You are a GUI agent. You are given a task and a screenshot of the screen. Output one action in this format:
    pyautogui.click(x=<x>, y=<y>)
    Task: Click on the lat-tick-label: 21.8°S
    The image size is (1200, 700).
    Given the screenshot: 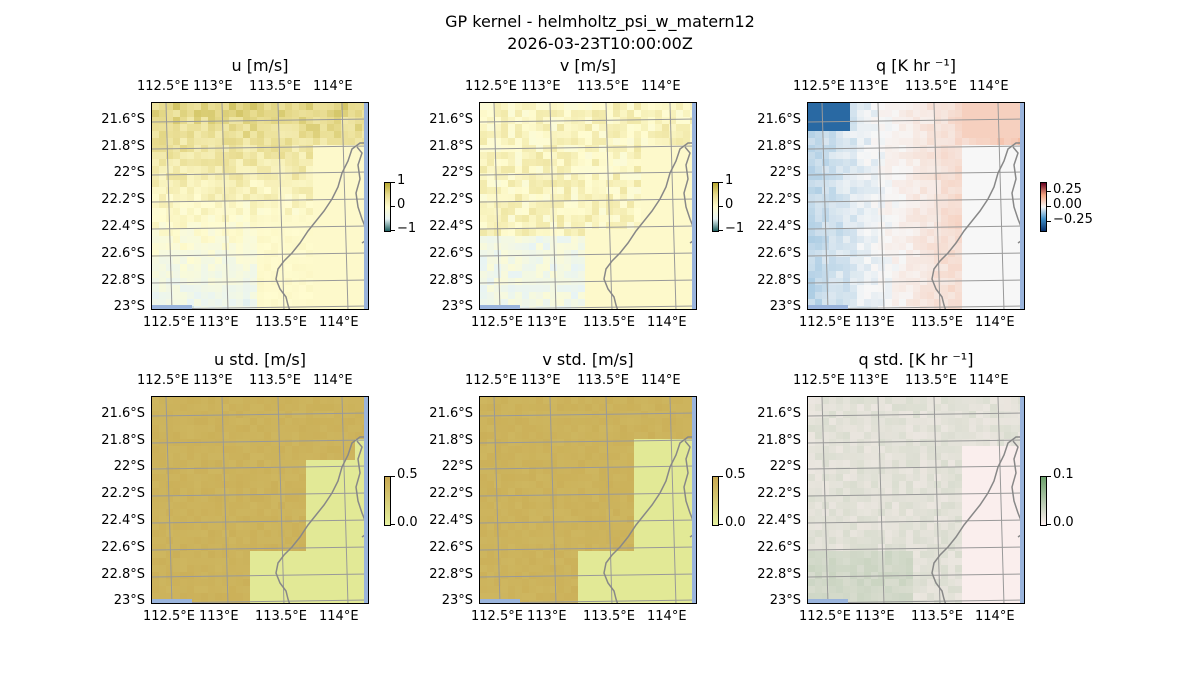 What is the action you would take?
    pyautogui.click(x=123, y=146)
    